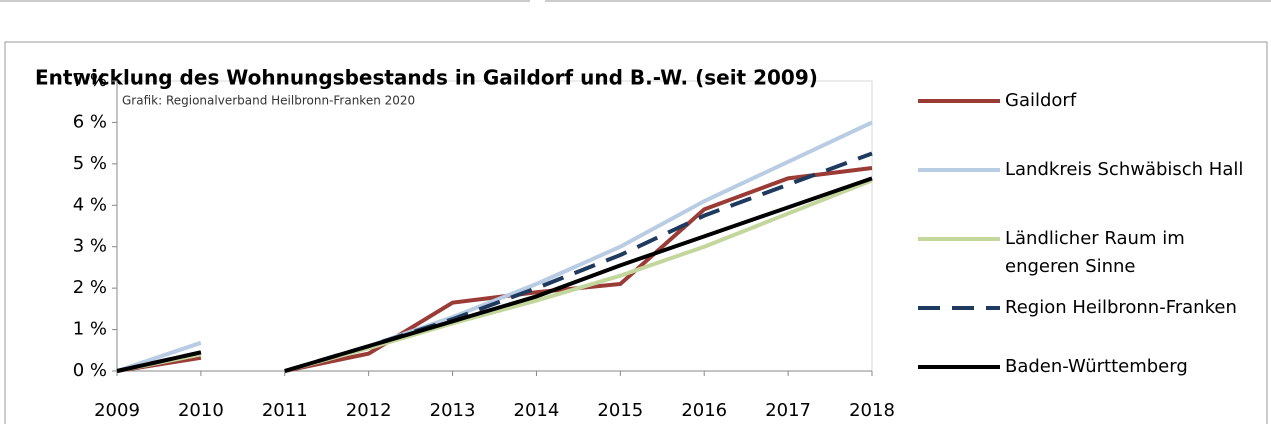 The height and width of the screenshot is (424, 1271). What do you see at coordinates (201, 410) in the screenshot?
I see `x-tick-label: 2010` at bounding box center [201, 410].